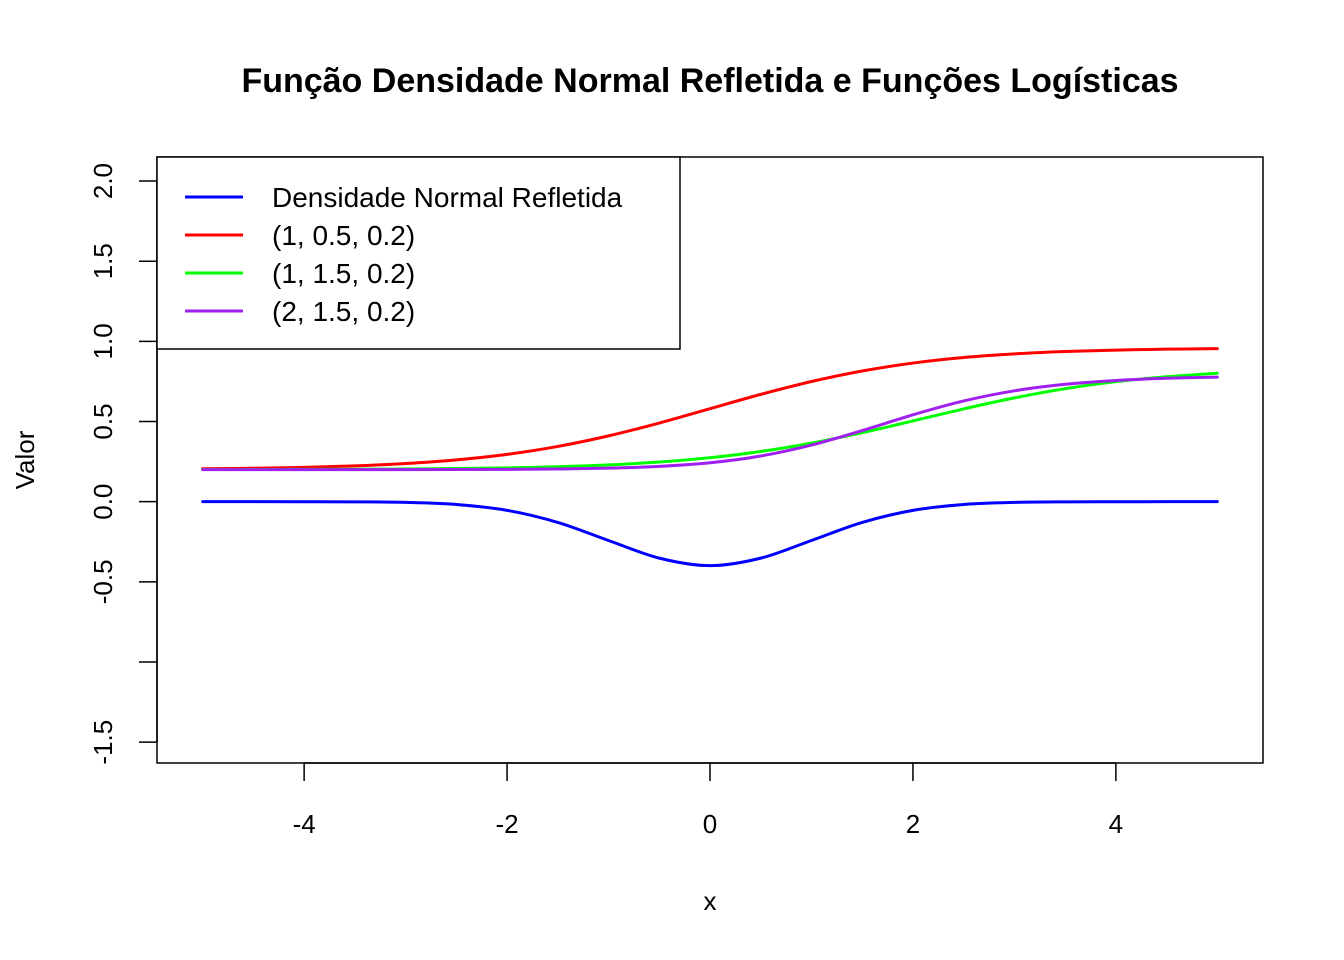 This screenshot has width=1344, height=960. What do you see at coordinates (710, 901) in the screenshot?
I see `x-axis-label: x` at bounding box center [710, 901].